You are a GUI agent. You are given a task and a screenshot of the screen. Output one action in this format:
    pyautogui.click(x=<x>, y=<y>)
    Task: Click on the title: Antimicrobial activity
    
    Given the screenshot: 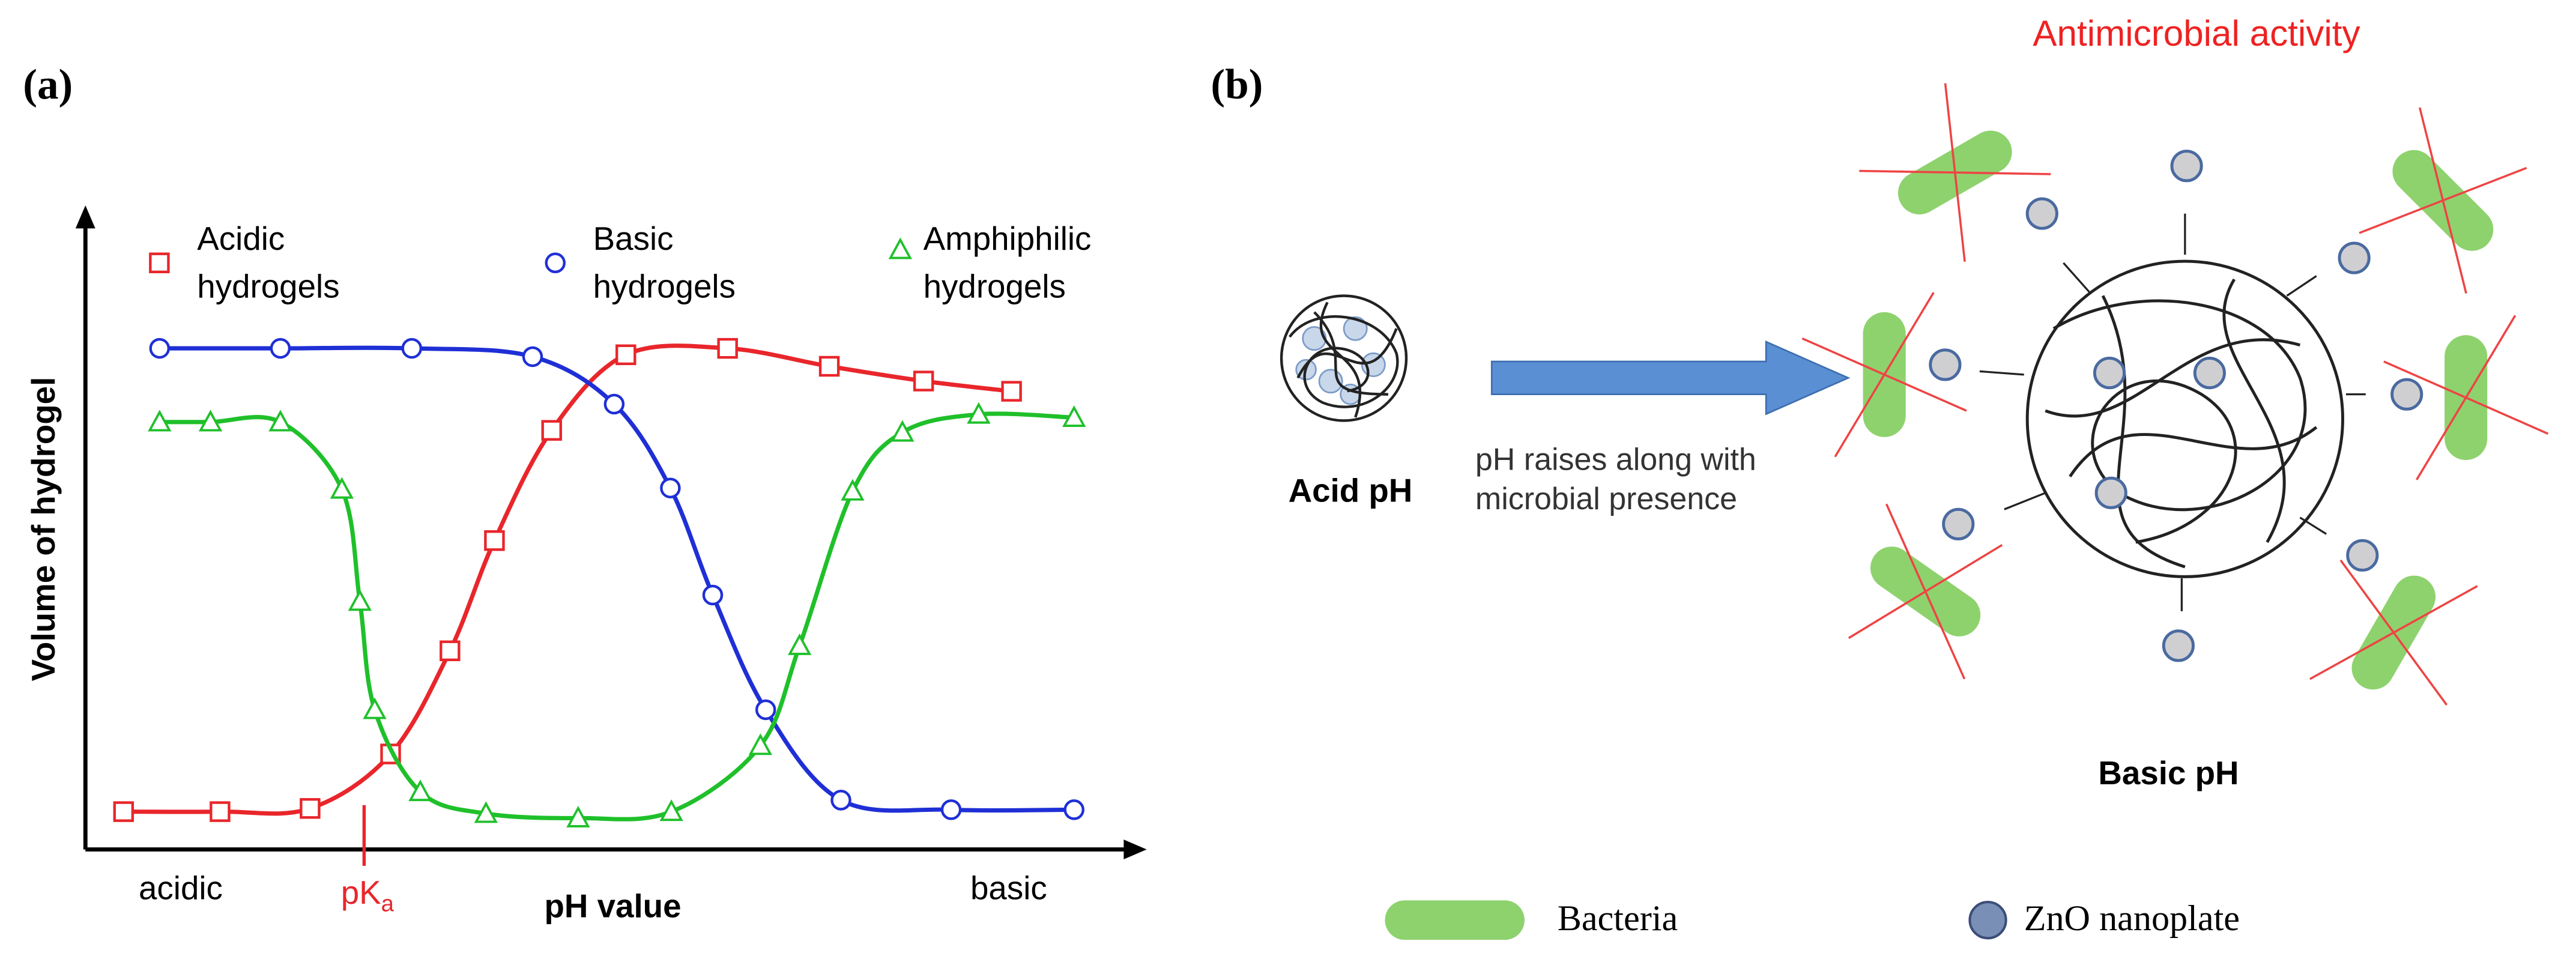 What is the action you would take?
    pyautogui.click(x=2196, y=33)
    